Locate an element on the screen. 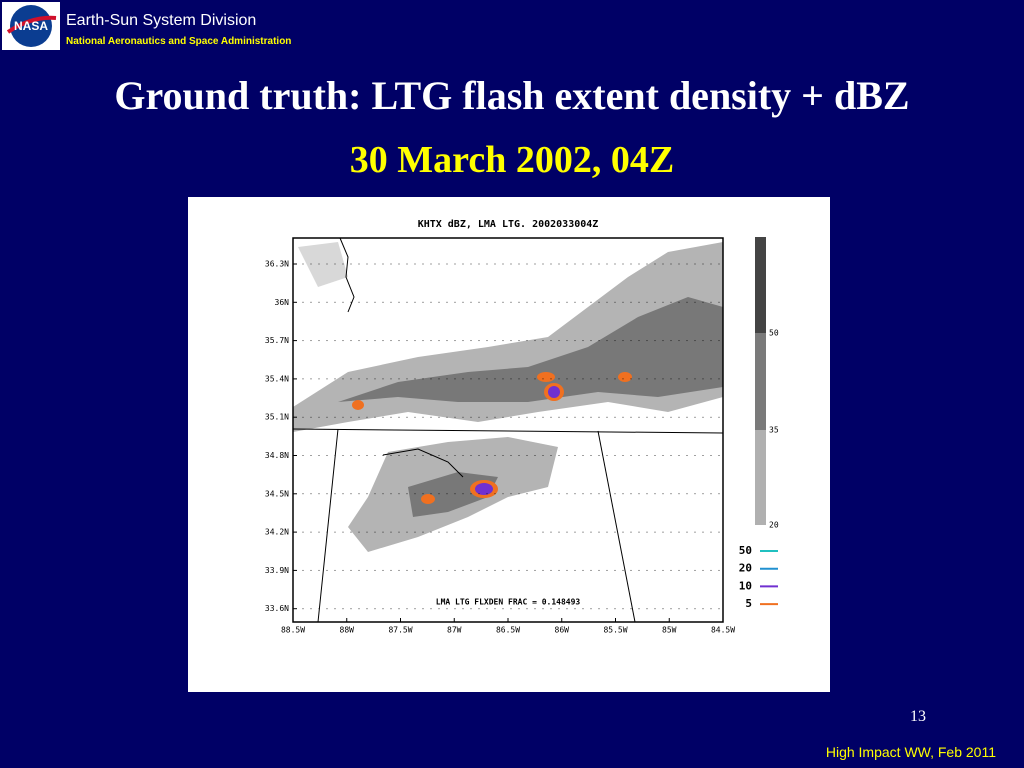 This screenshot has height=768, width=1024. legend-label: 50 is located at coordinates (745, 550).